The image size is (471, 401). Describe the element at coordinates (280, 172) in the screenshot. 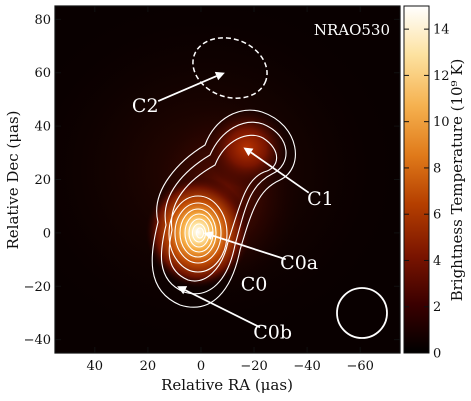

I see `annotation-arrow-c1` at that location.